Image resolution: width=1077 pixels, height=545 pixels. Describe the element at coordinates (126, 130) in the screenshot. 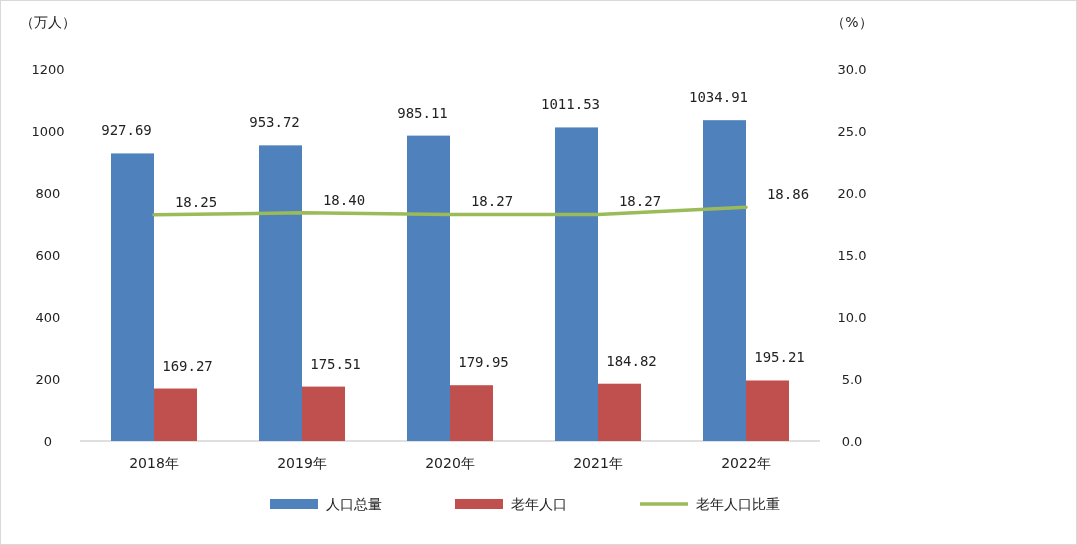

I see `data-label: 927.69` at that location.